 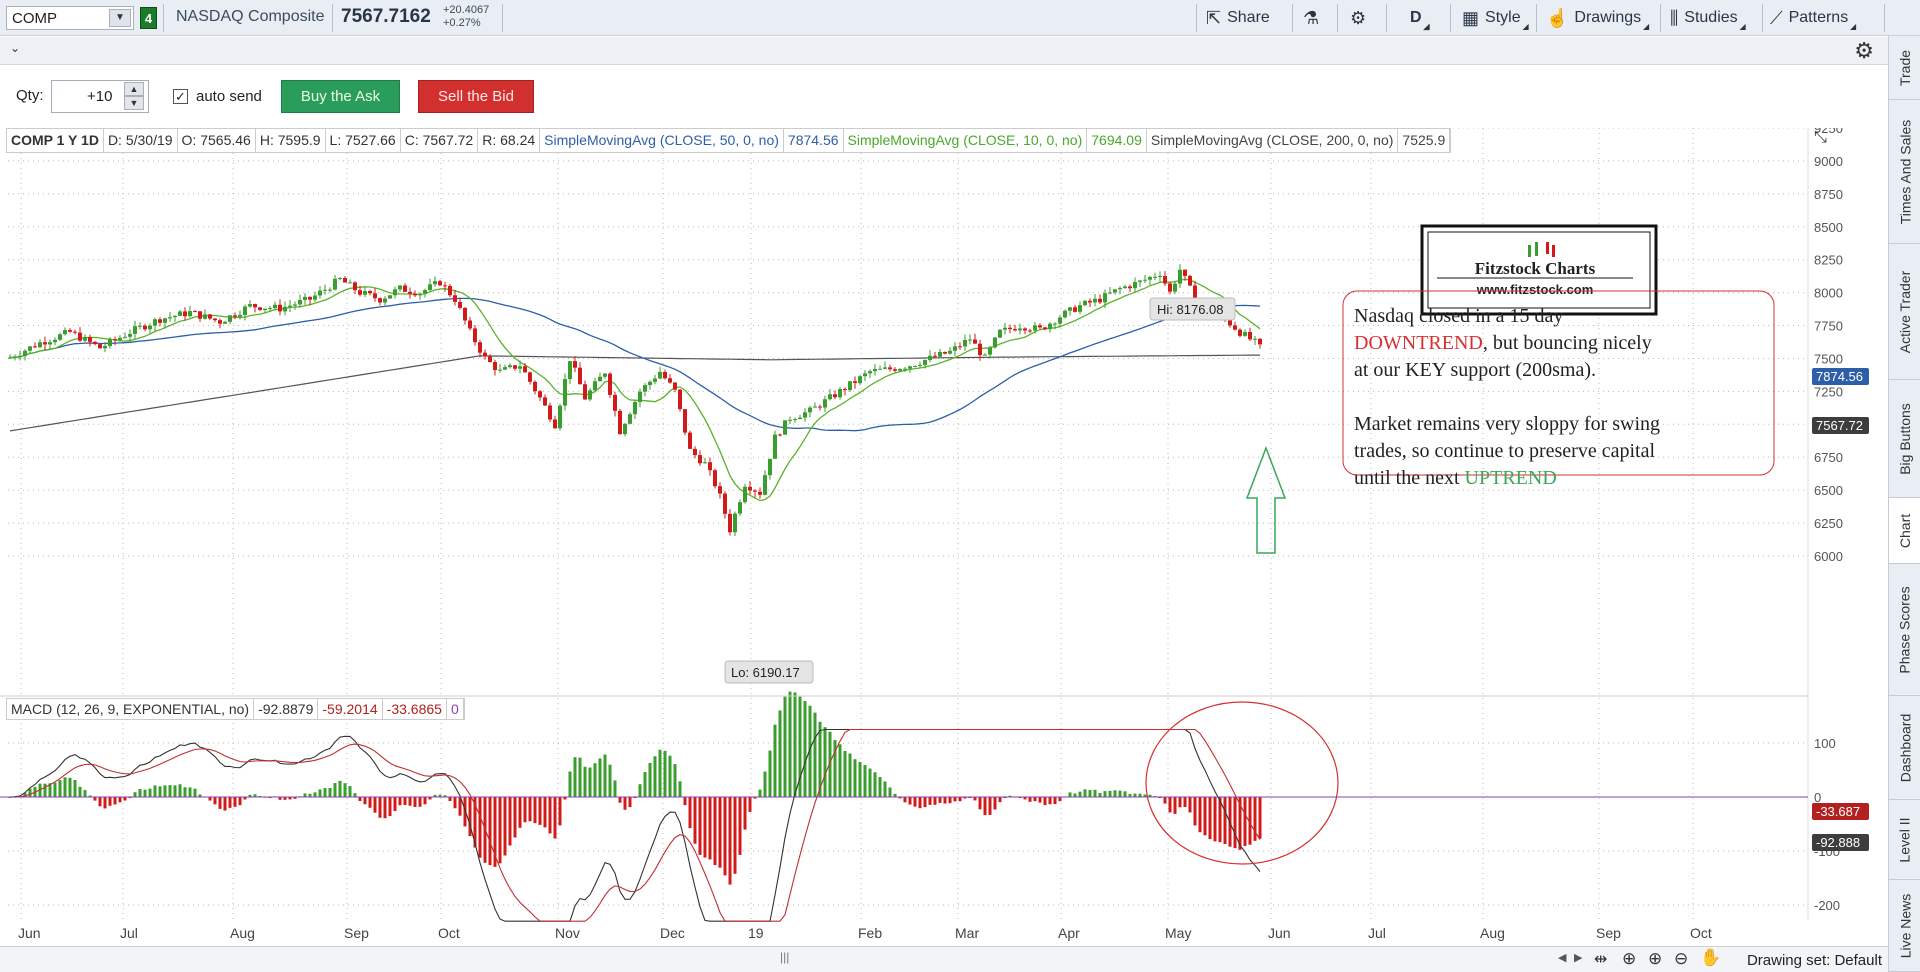 I want to click on price-tick-label: 9250, so click(x=1828, y=132).